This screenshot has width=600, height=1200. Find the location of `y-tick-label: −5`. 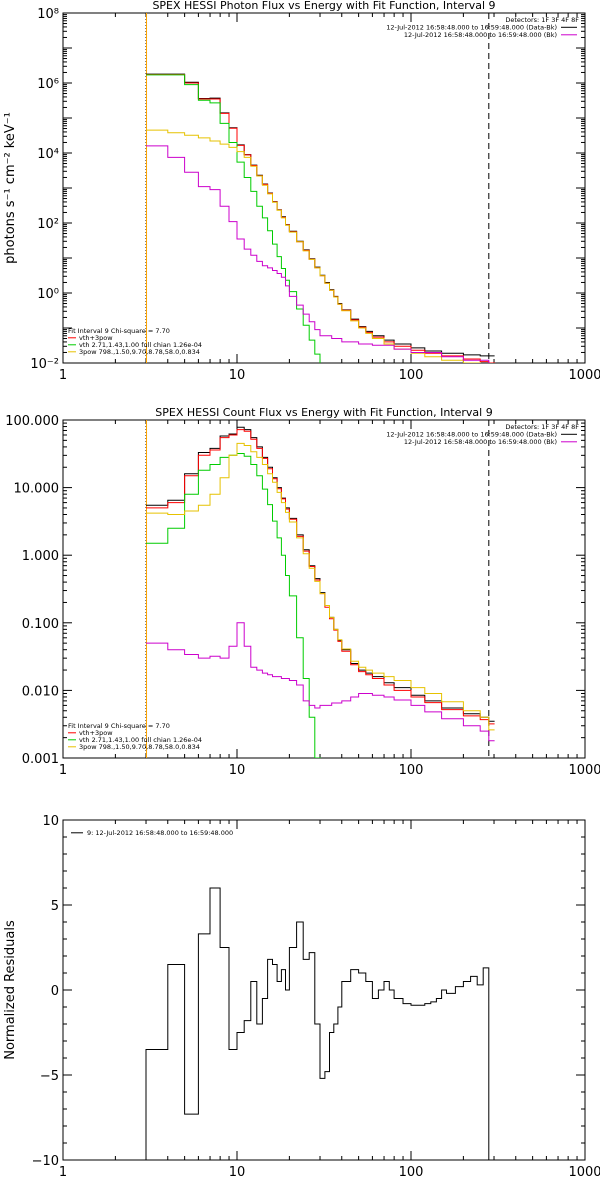

y-tick-label: −5 is located at coordinates (49, 1076).